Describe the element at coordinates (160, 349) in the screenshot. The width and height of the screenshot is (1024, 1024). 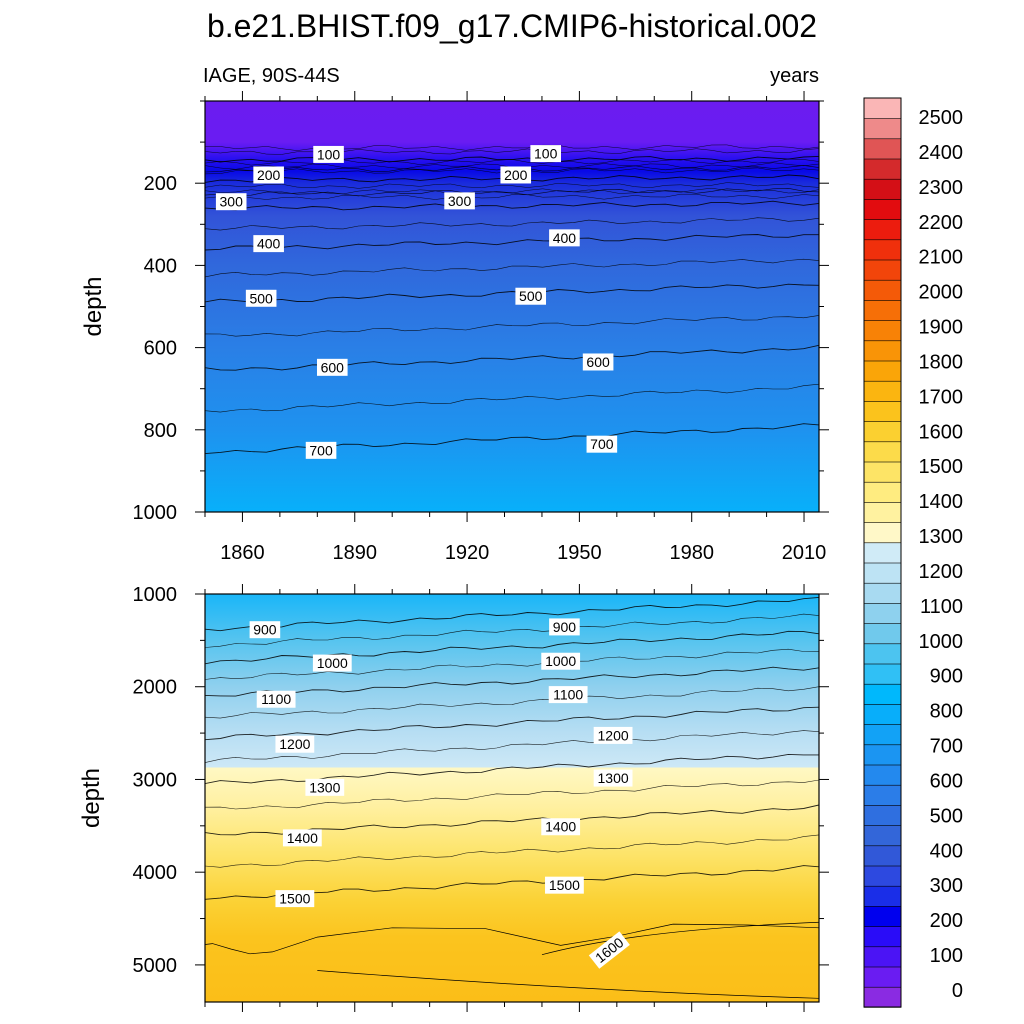
I see `y-tick-label: 600` at that location.